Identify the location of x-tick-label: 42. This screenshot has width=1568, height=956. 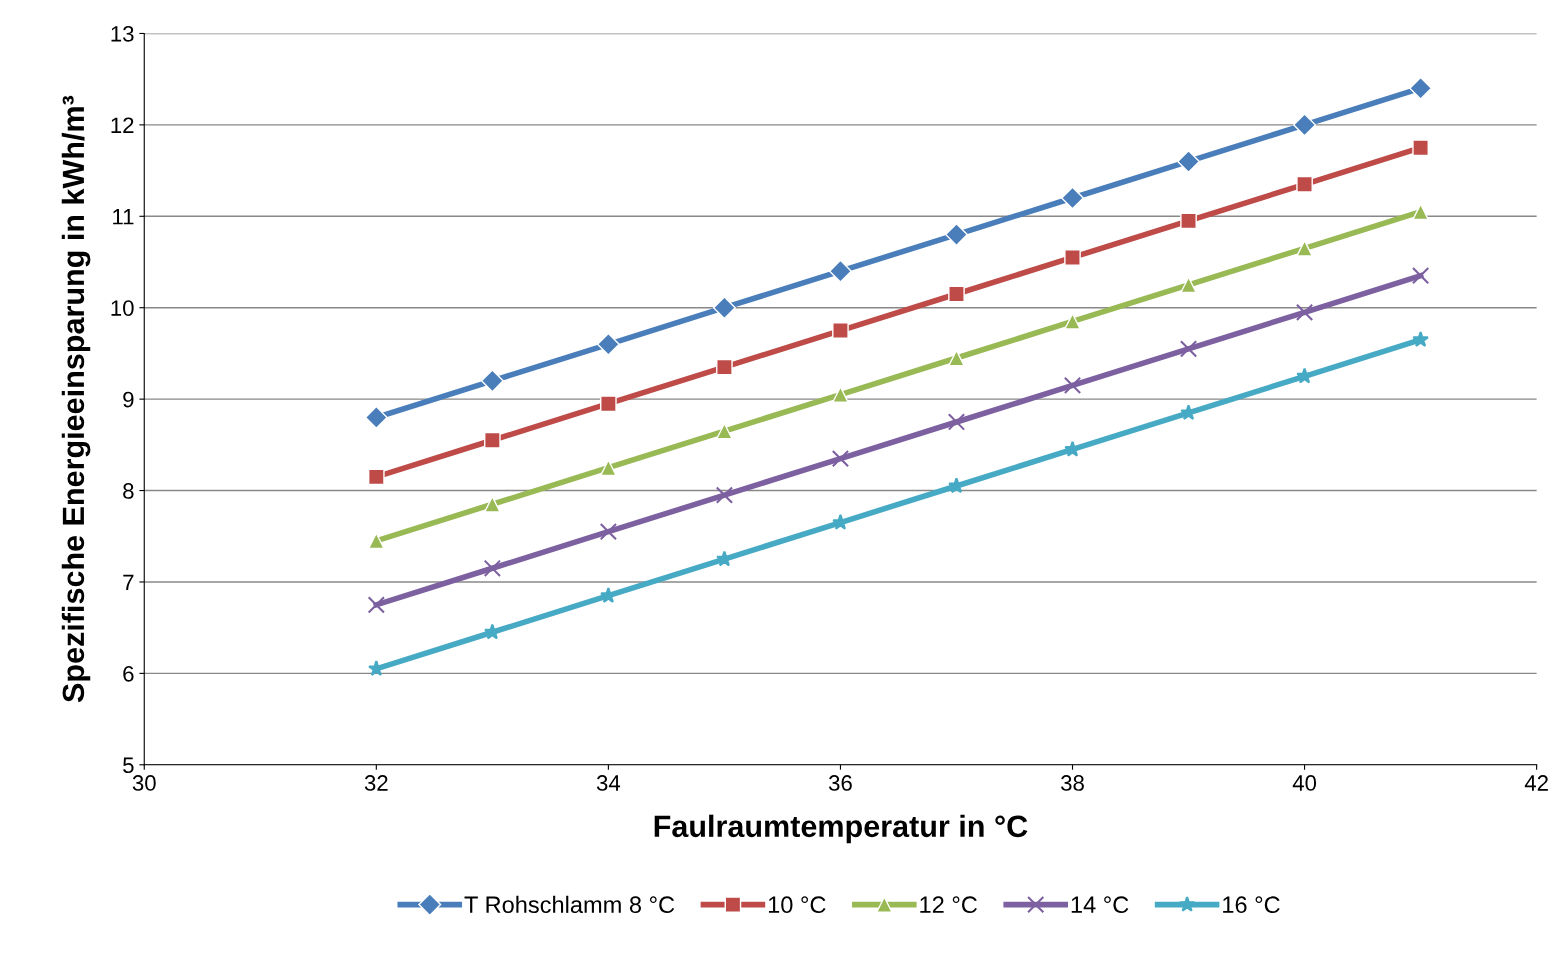
(1536, 783).